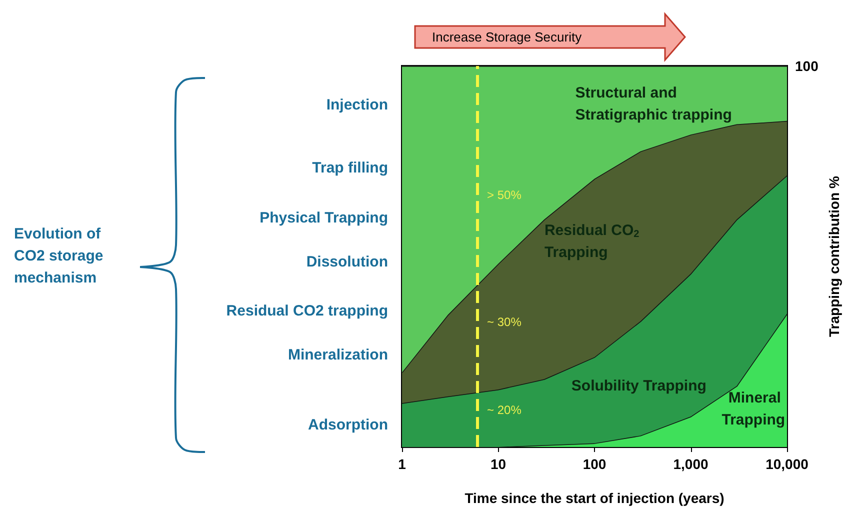 This screenshot has width=847, height=521. Describe the element at coordinates (307, 311) in the screenshot. I see `text: Residual CO2 trapping` at that location.